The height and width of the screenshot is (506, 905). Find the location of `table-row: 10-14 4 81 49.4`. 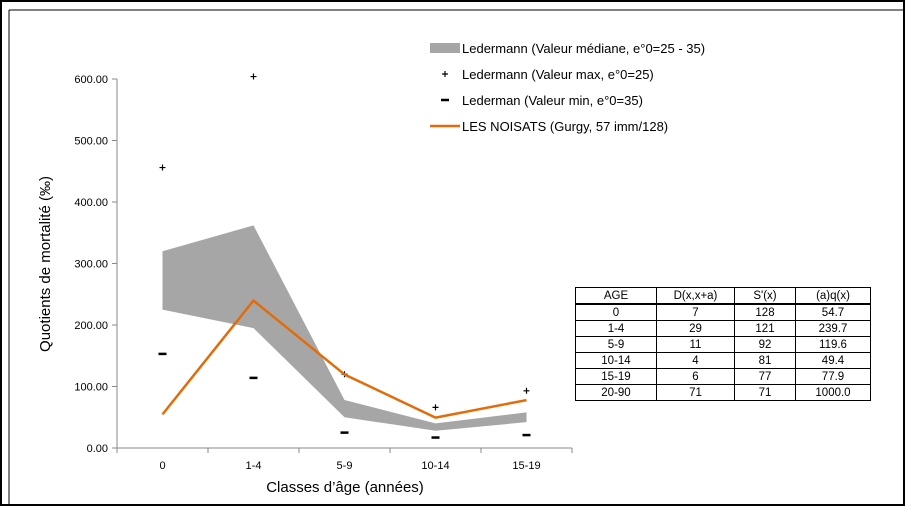

table-row: 10-14 4 81 49.4 is located at coordinates (723, 360).